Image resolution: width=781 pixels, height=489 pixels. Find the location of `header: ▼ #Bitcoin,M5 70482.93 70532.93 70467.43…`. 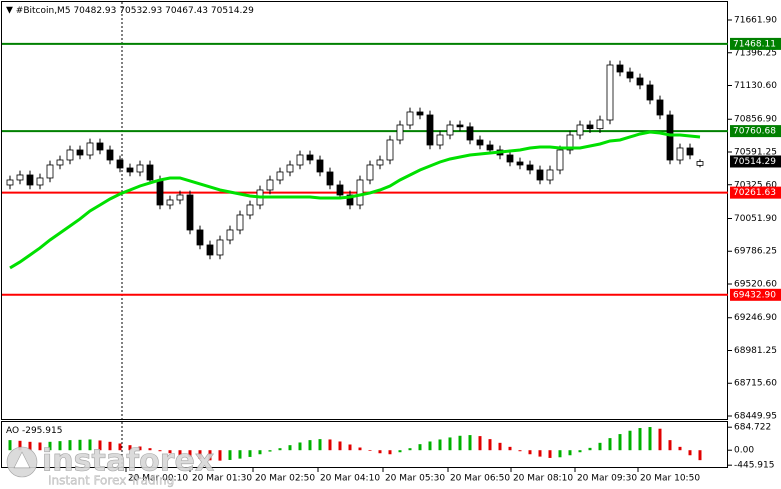

header: ▼ #Bitcoin,M5 70482.93 70532.93 70467.43… is located at coordinates (130, 11).